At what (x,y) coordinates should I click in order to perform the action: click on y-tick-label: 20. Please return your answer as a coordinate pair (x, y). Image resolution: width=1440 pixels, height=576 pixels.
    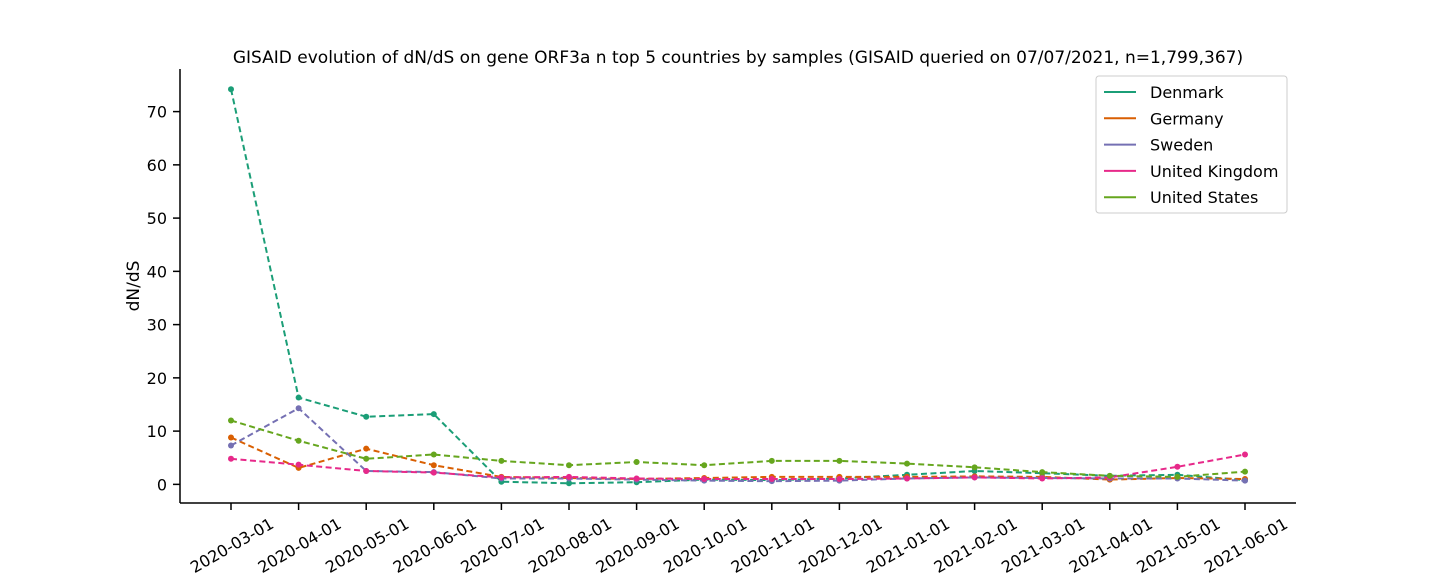
    Looking at the image, I should click on (157, 378).